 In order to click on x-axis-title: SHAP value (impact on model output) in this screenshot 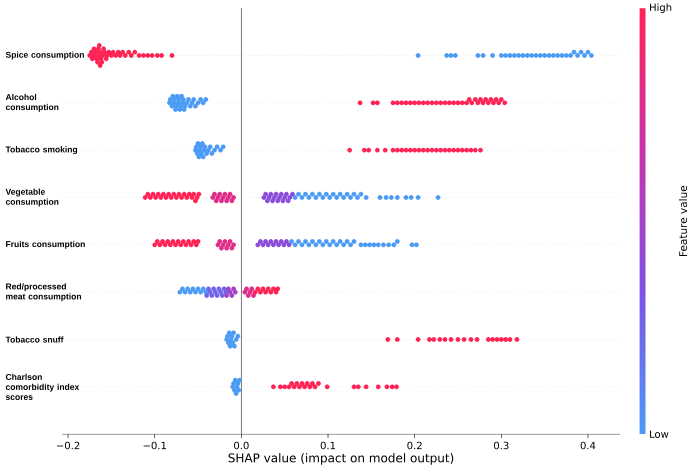, I will do `click(341, 459)`.